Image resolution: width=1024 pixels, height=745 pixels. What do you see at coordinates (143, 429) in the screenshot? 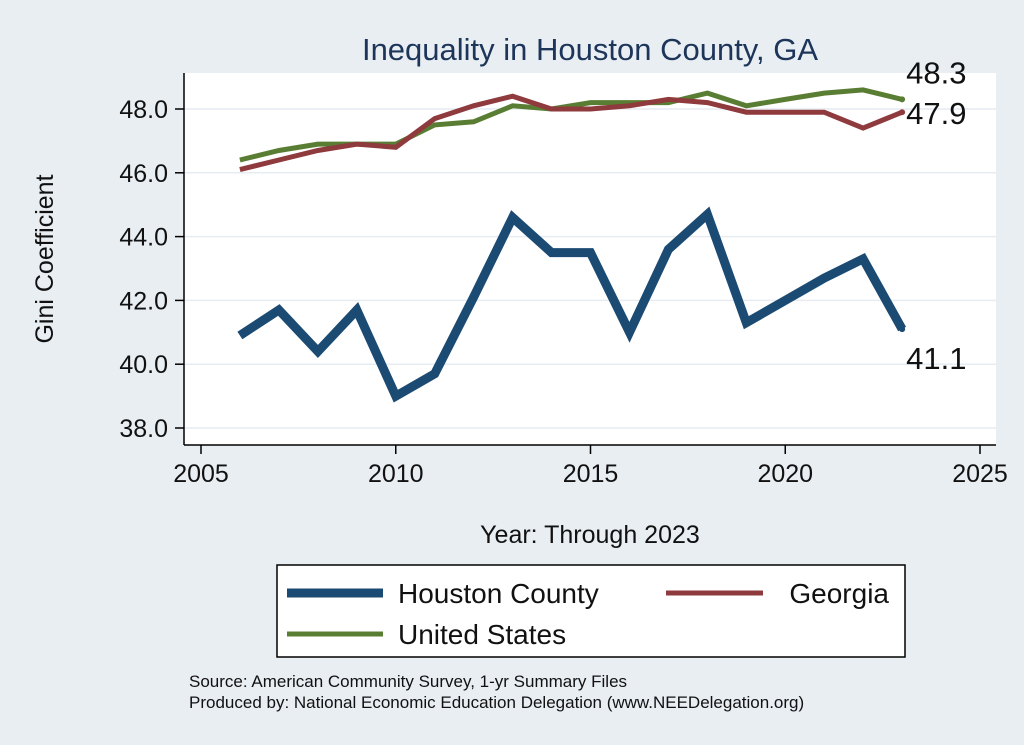
I see `y-tick-label: 38.0` at bounding box center [143, 429].